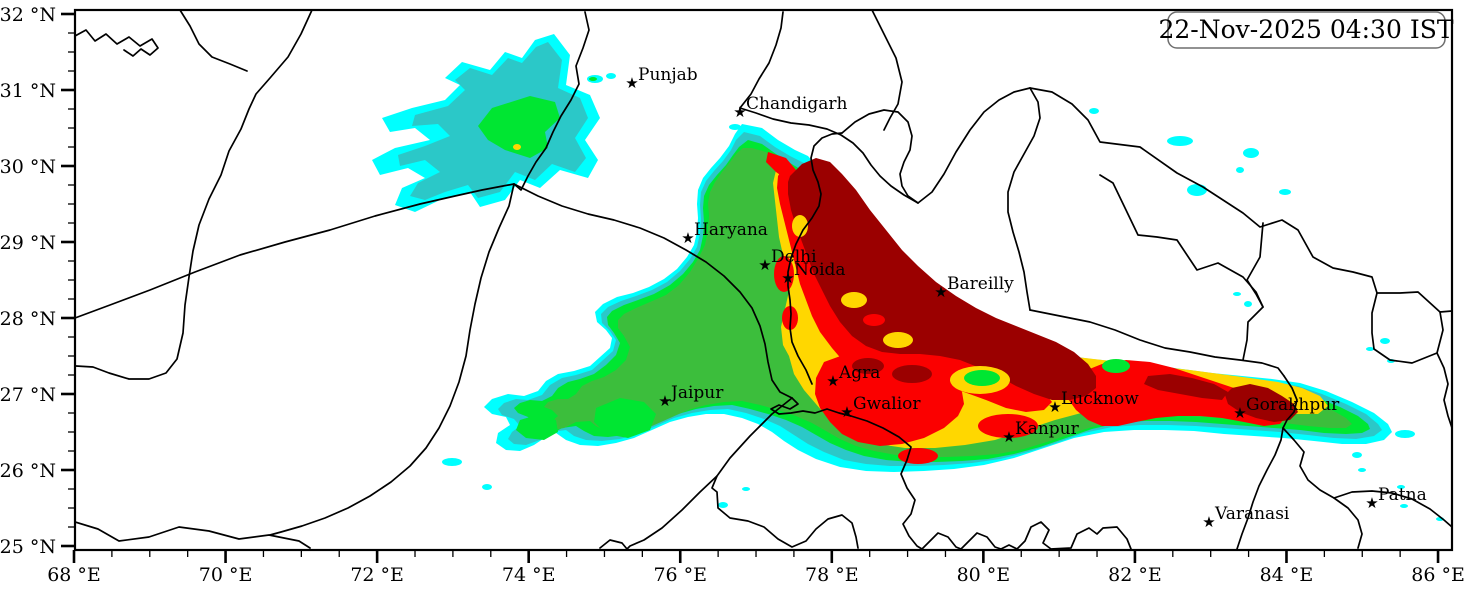 The width and height of the screenshot is (1471, 591). Describe the element at coordinates (794, 257) in the screenshot. I see `city-label: Delhi` at that location.